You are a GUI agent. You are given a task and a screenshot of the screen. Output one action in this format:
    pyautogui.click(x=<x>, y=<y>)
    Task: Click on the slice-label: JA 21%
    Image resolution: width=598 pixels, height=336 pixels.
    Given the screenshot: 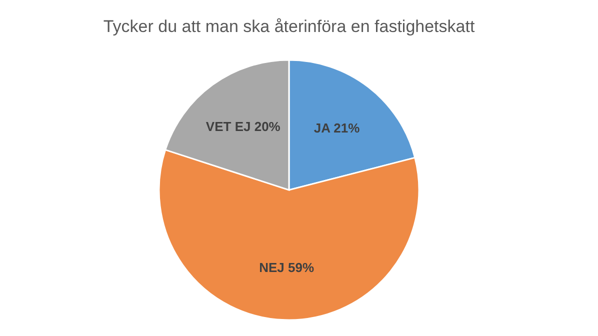 What is the action you would take?
    pyautogui.click(x=337, y=128)
    